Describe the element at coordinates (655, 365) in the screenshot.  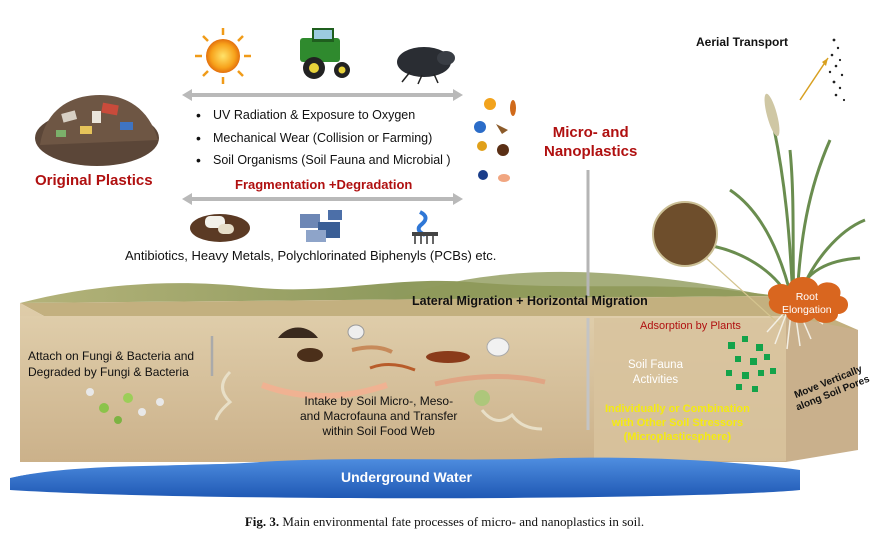
I see `fauna-line-1: Soil Fauna` at that location.